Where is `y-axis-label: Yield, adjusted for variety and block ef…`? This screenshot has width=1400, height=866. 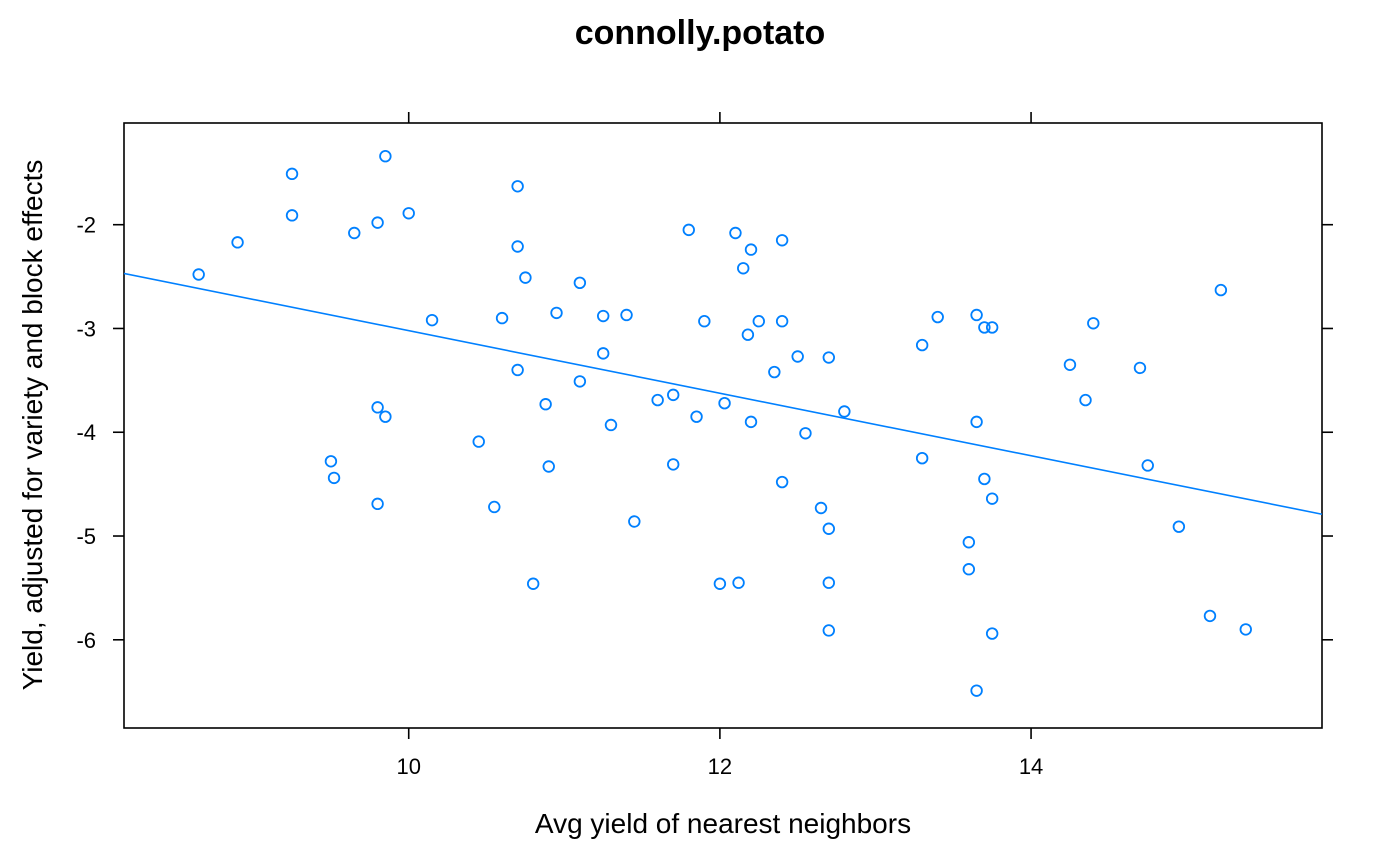 y-axis-label: Yield, adjusted for variety and block ef… is located at coordinates (32, 425).